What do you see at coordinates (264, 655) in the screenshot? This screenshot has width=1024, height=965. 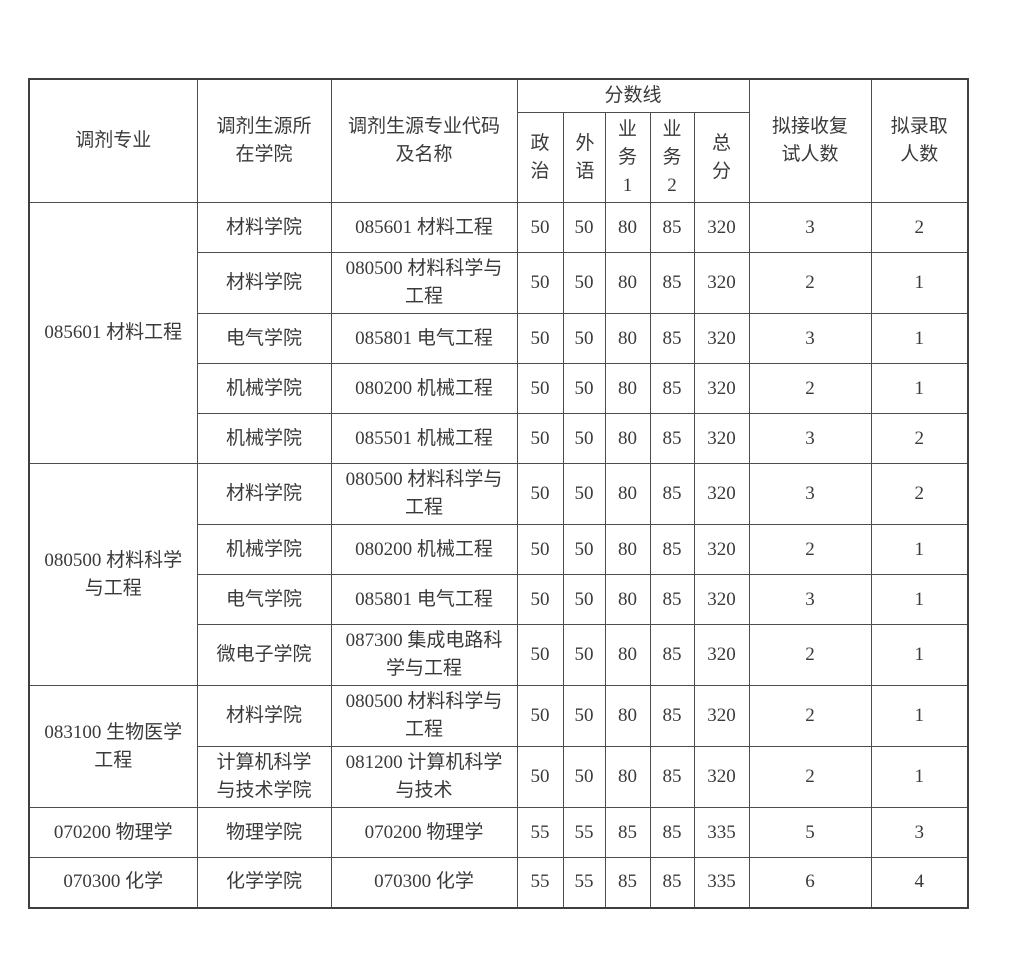 I see `college-cell: 微电子学院` at bounding box center [264, 655].